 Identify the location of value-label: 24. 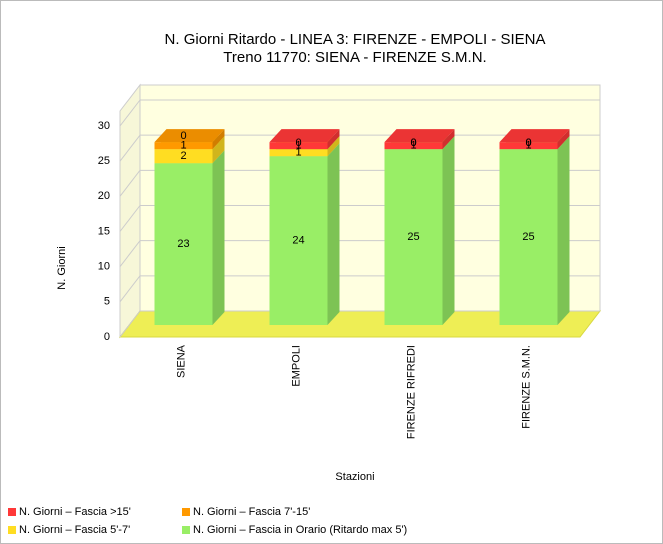
(298, 241).